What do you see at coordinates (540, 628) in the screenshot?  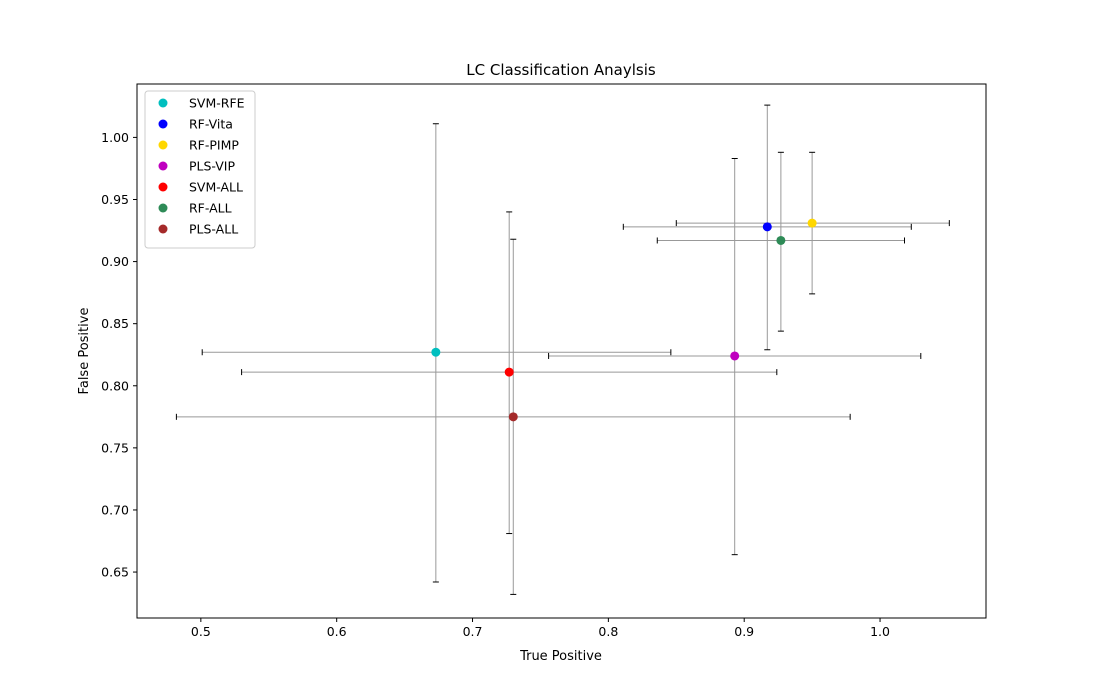 I see `x-axis: 0.5 0.6 0.7 0.8 0.9 1.0` at bounding box center [540, 628].